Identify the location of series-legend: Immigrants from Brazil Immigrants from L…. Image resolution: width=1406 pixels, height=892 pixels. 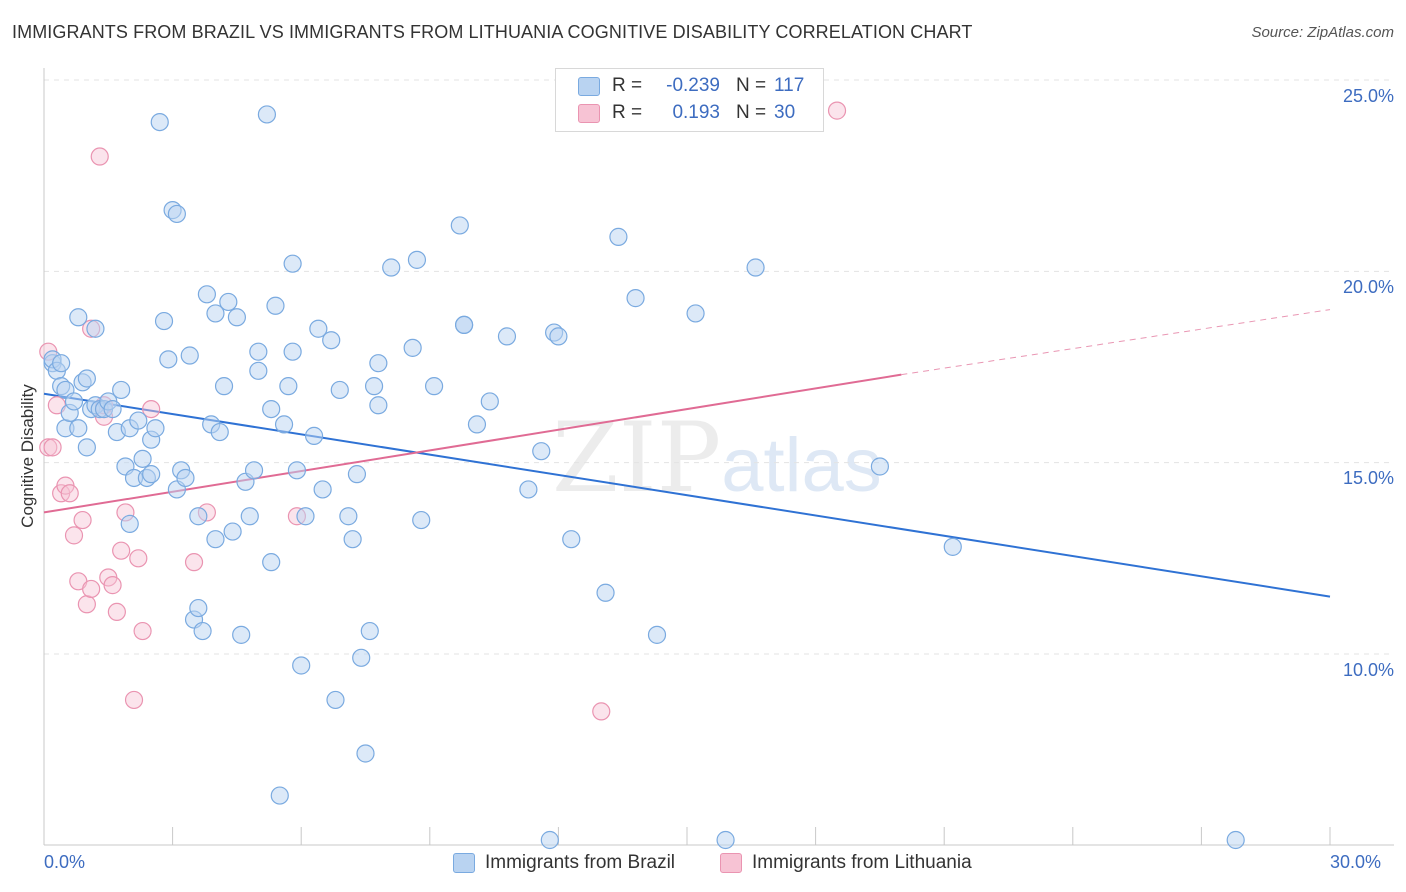
(703, 864).